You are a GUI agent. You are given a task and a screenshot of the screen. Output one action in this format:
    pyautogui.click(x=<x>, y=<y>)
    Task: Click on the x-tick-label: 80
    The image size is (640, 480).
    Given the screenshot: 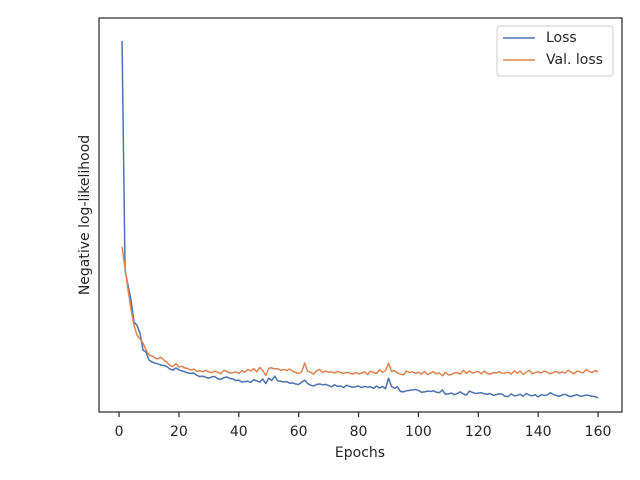 What is the action you would take?
    pyautogui.click(x=359, y=432)
    